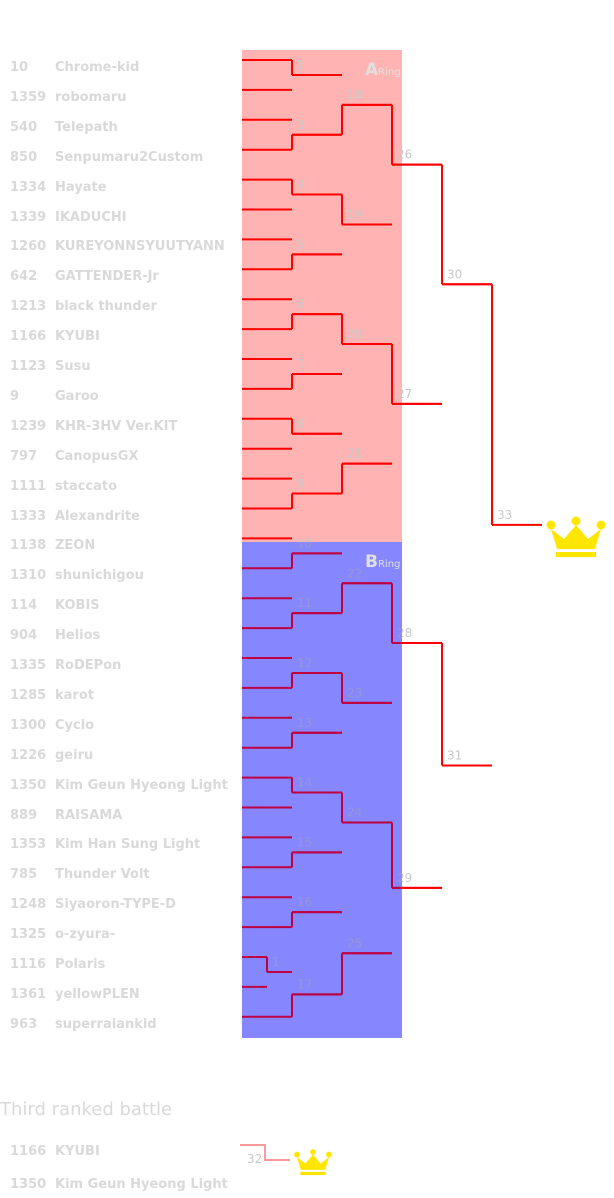 Image resolution: width=614 pixels, height=1198 pixels. What do you see at coordinates (141, 785) in the screenshot?
I see `player-name: Kim Geun Hyeong Light` at bounding box center [141, 785].